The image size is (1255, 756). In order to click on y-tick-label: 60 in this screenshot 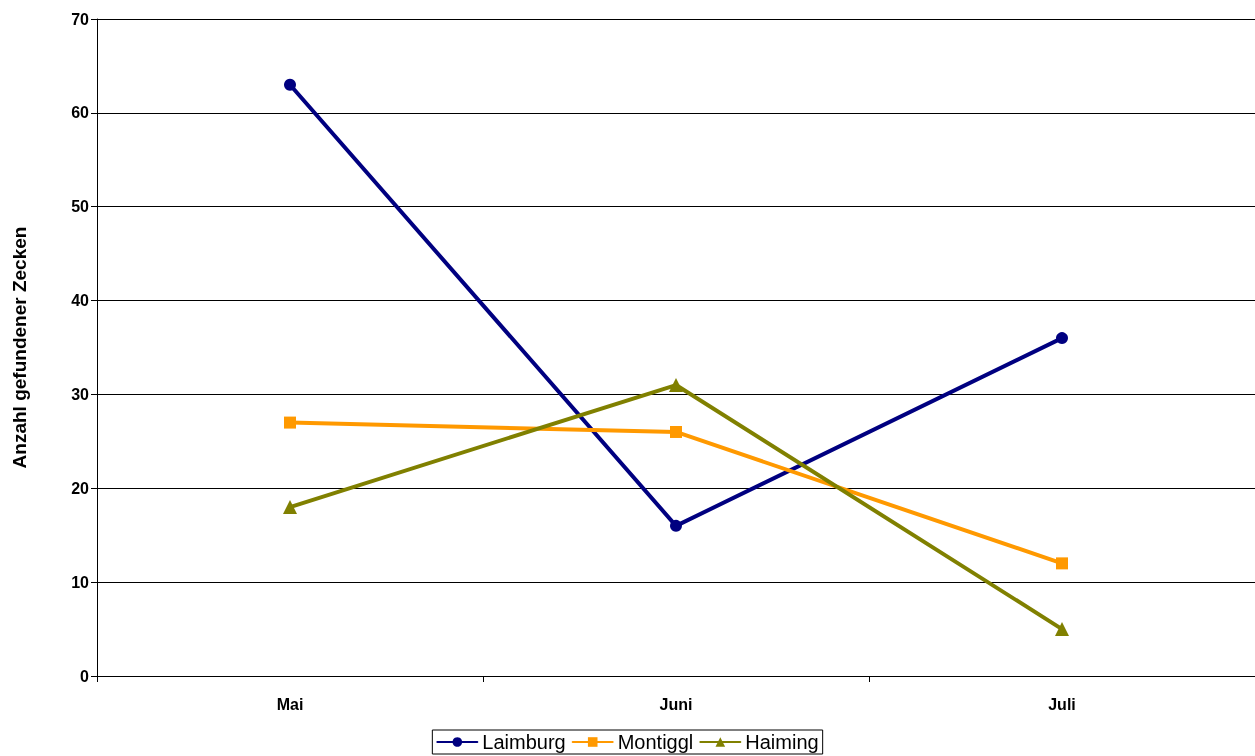, I will do `click(80, 113)`.